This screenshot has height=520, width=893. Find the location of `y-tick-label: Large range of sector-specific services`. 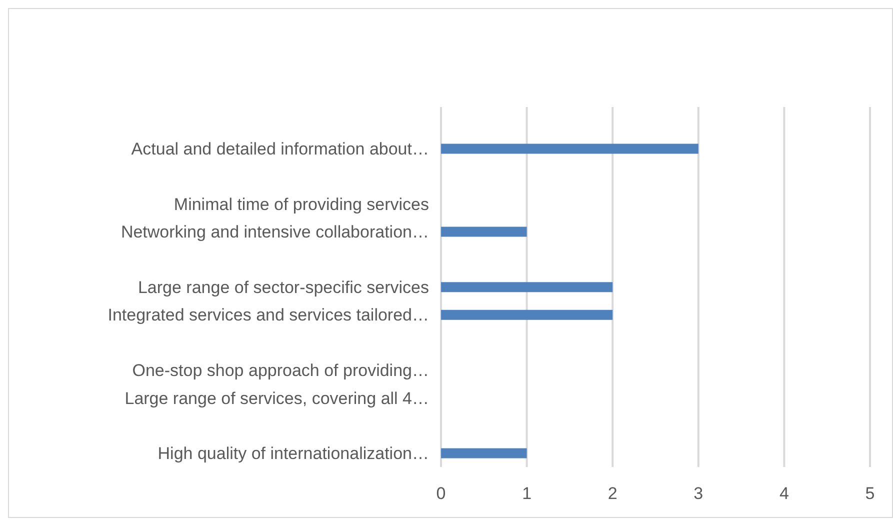

y-tick-label: Large range of sector-specific services is located at coordinates (283, 288).